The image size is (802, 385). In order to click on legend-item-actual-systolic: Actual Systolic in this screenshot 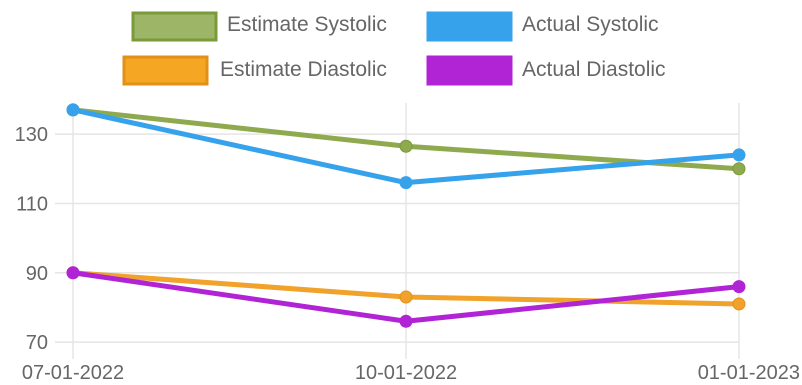, I will do `click(542, 26)`.